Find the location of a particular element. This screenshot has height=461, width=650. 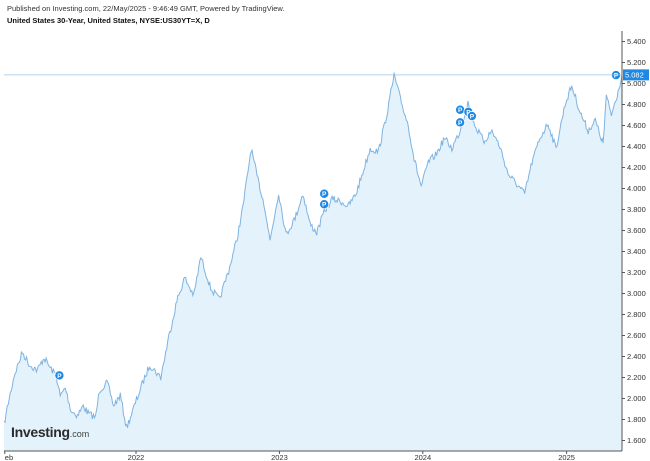

y-tick-label: 3.000 is located at coordinates (636, 293).